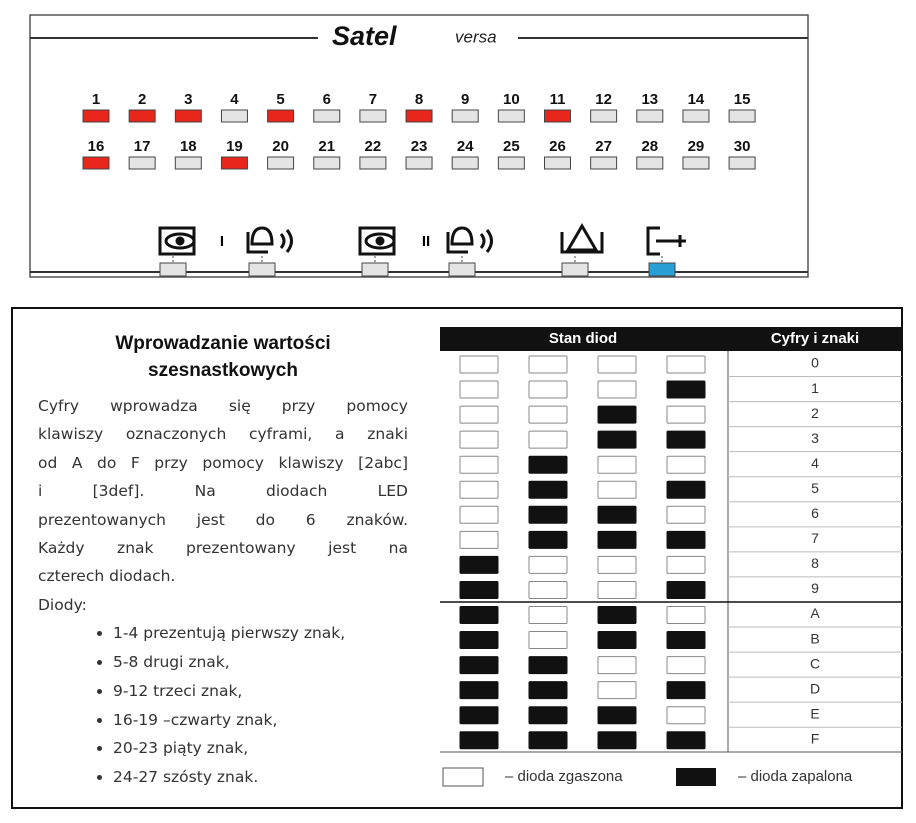 The width and height of the screenshot is (916, 823). What do you see at coordinates (815, 513) in the screenshot?
I see `row-label: 6` at bounding box center [815, 513].